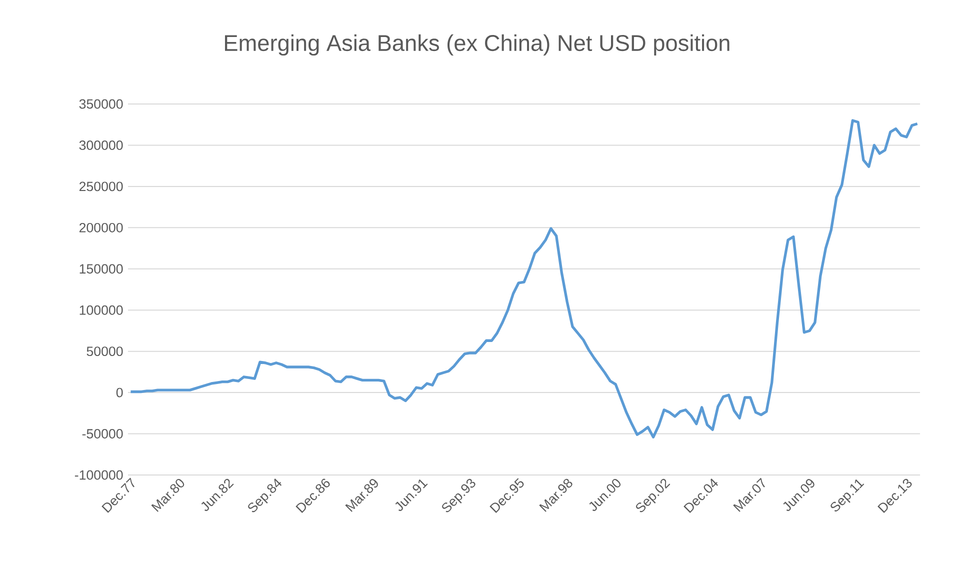  I want to click on y-tick-label: 0, so click(119, 393).